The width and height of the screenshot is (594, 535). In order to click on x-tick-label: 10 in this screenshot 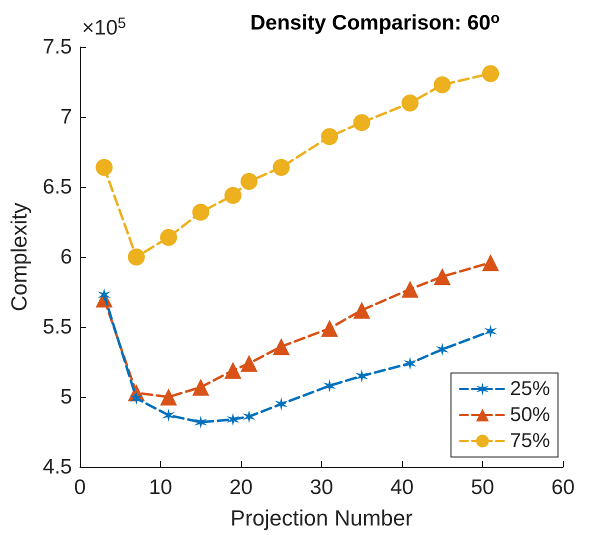, I will do `click(160, 487)`.